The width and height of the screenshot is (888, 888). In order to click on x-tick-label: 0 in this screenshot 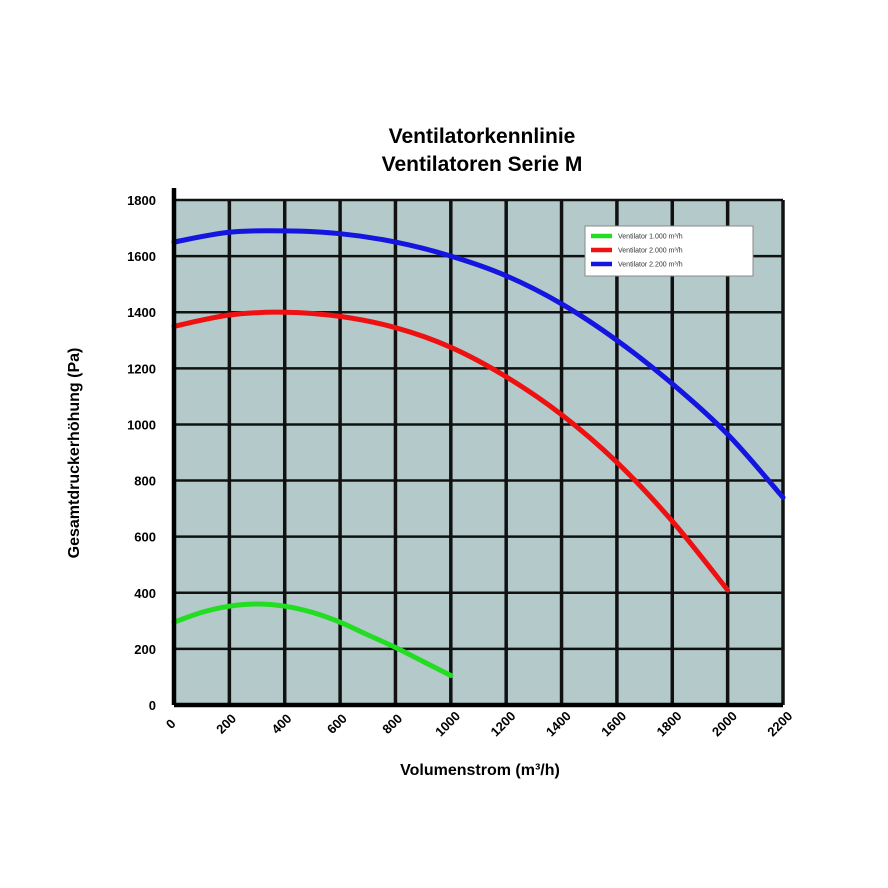, I will do `click(171, 724)`.